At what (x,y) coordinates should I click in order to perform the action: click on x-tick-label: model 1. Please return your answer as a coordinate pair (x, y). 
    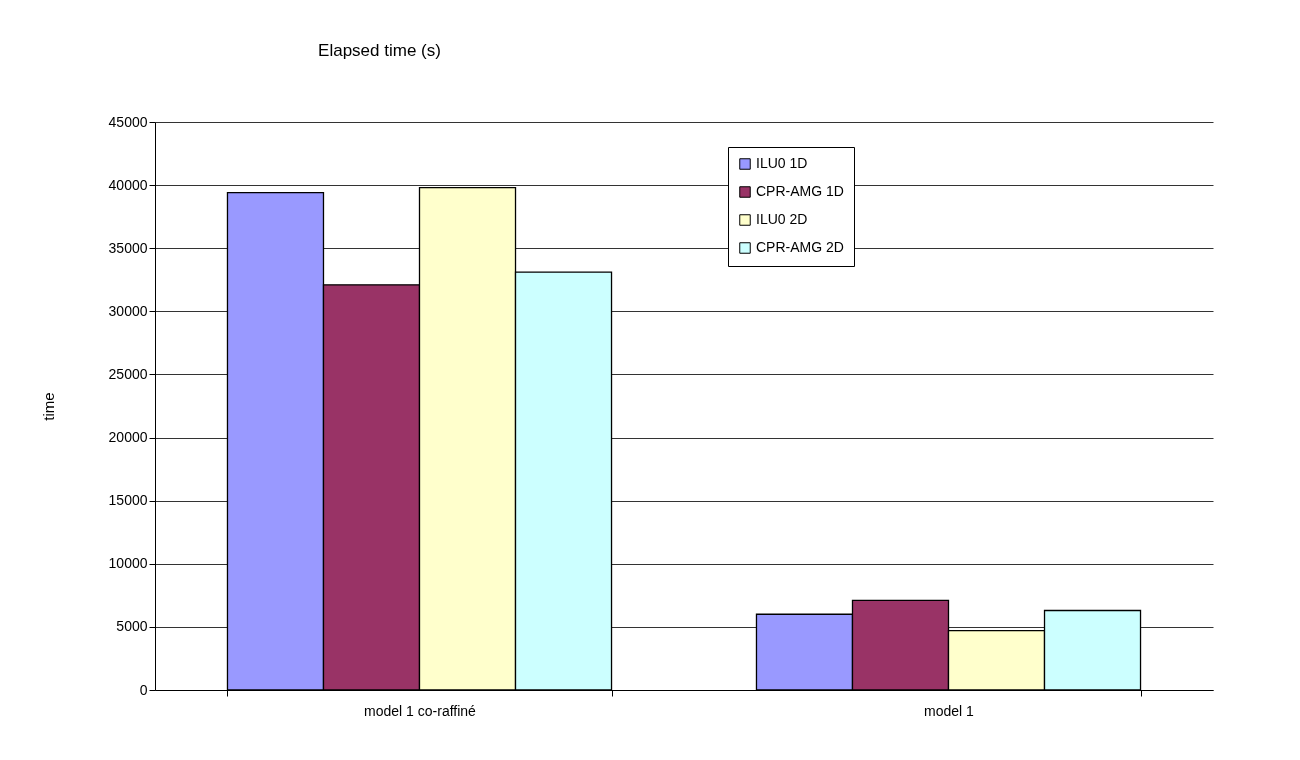
    Looking at the image, I should click on (949, 710).